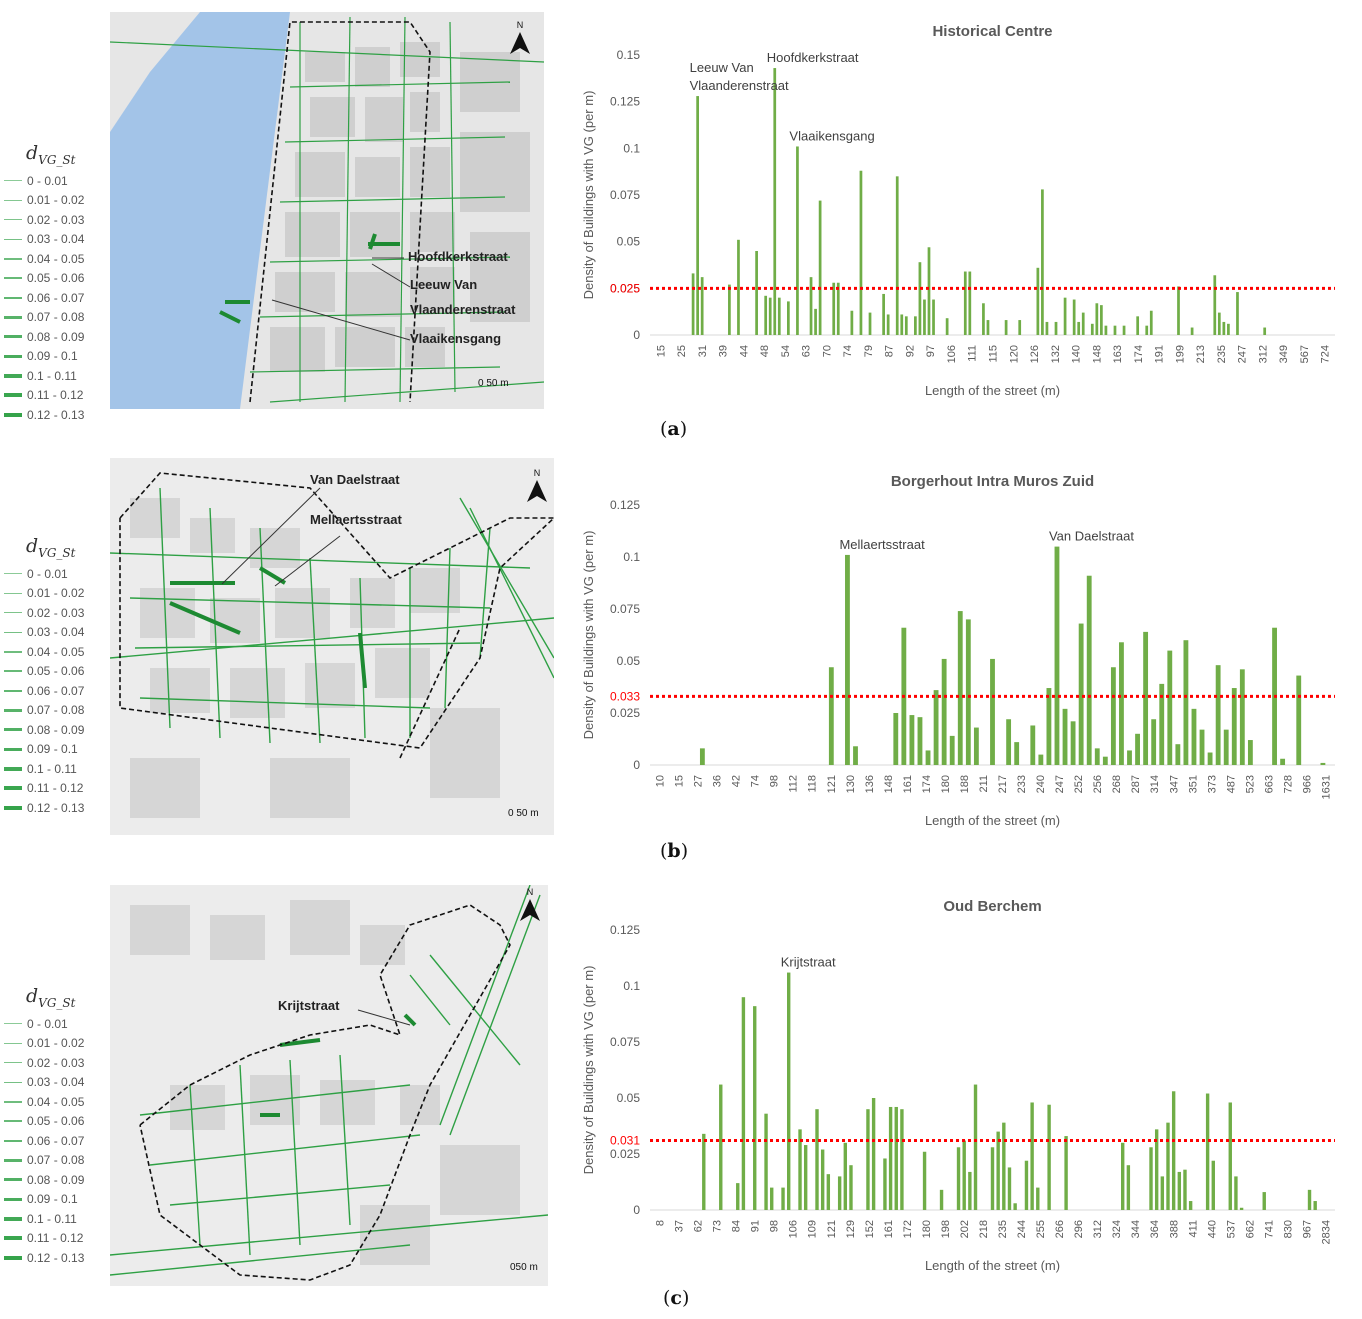 The height and width of the screenshot is (1319, 1362). Describe the element at coordinates (309, 278) in the screenshot. I see `high-density-streets` at that location.